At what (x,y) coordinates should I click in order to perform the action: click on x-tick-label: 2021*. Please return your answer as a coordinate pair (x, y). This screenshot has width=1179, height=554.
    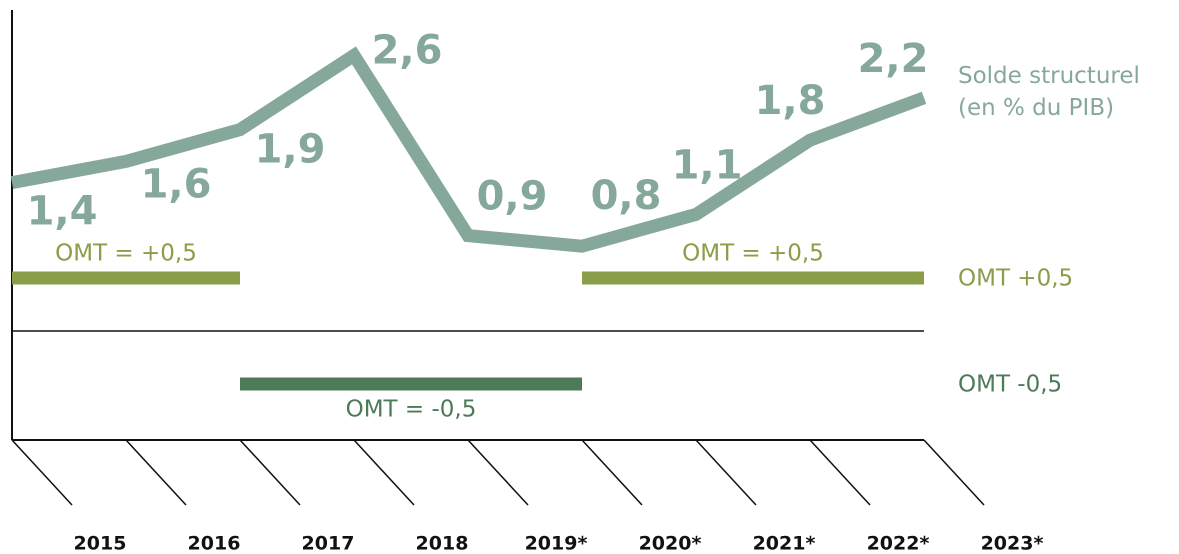
    Looking at the image, I should click on (784, 543).